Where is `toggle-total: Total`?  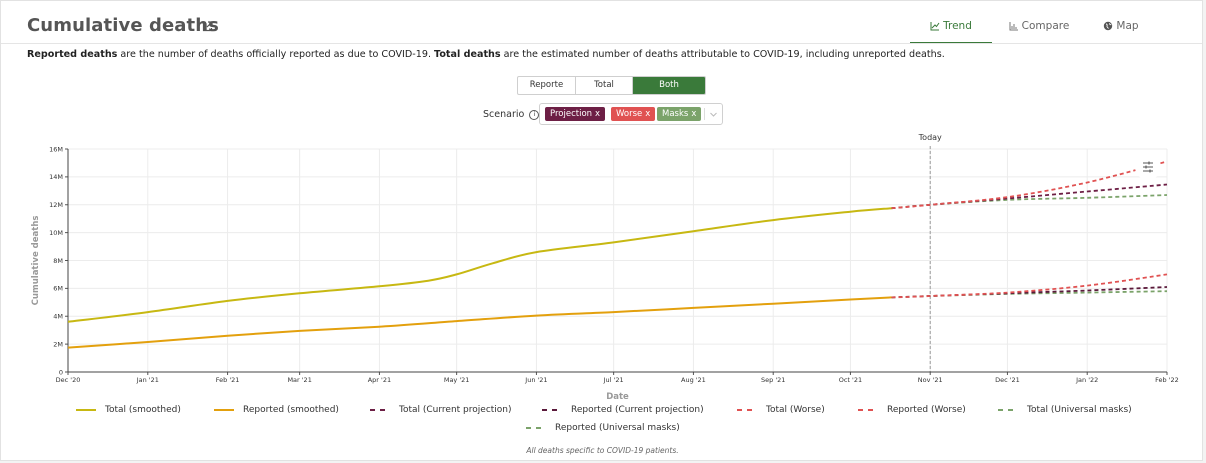
toggle-total: Total is located at coordinates (604, 85).